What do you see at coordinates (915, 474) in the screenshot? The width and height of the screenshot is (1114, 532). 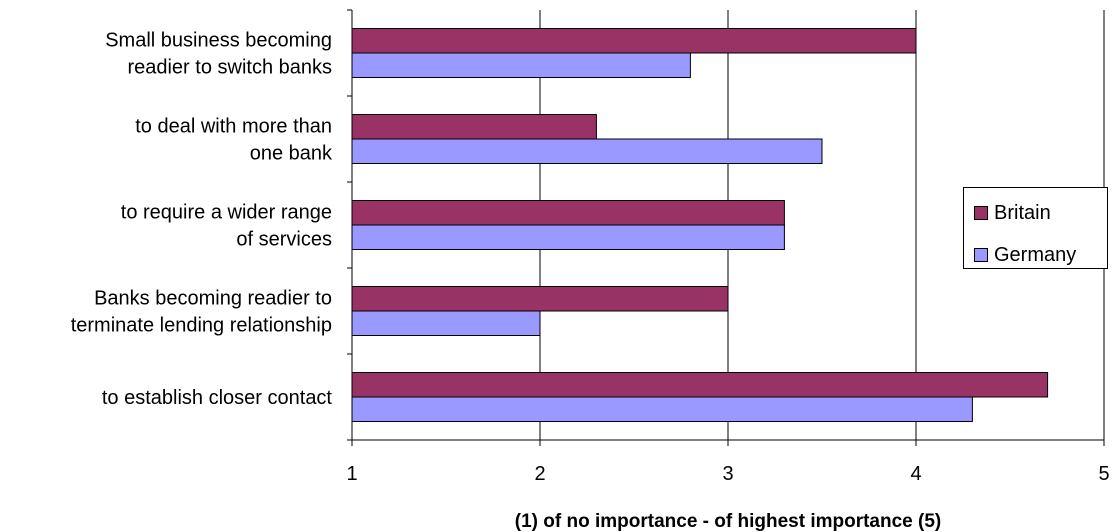 I see `x-tick-label: 4` at bounding box center [915, 474].